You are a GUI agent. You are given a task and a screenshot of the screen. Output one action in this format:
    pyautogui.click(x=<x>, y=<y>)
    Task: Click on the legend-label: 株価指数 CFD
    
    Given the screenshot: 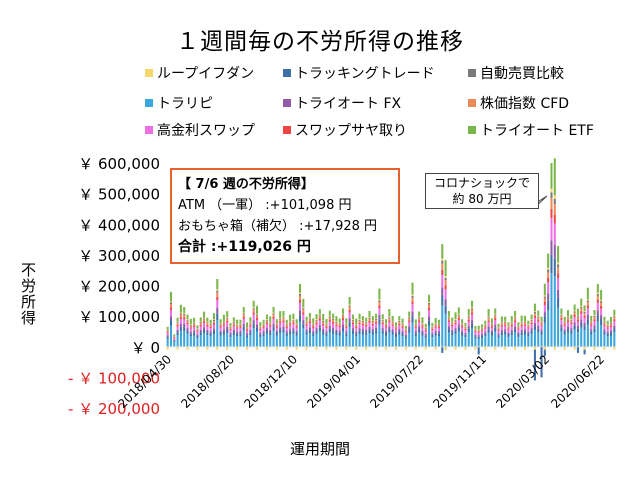 What is the action you would take?
    pyautogui.click(x=525, y=104)
    